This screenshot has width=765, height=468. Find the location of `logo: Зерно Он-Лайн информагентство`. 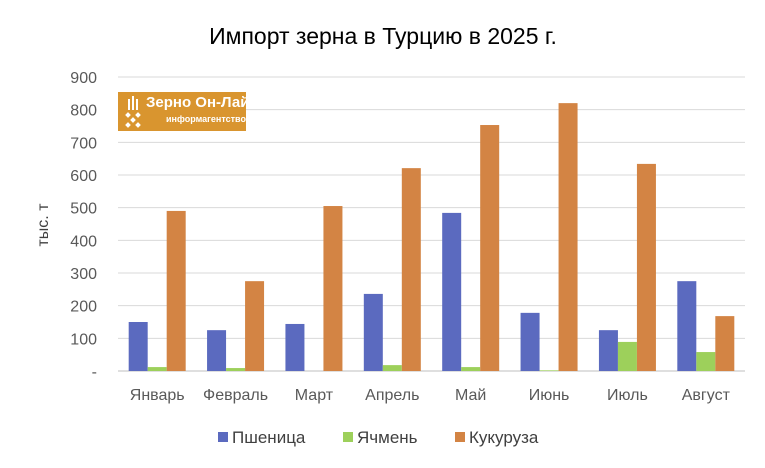

logo: Зерно Он-Лайн информагентство is located at coordinates (188, 111).